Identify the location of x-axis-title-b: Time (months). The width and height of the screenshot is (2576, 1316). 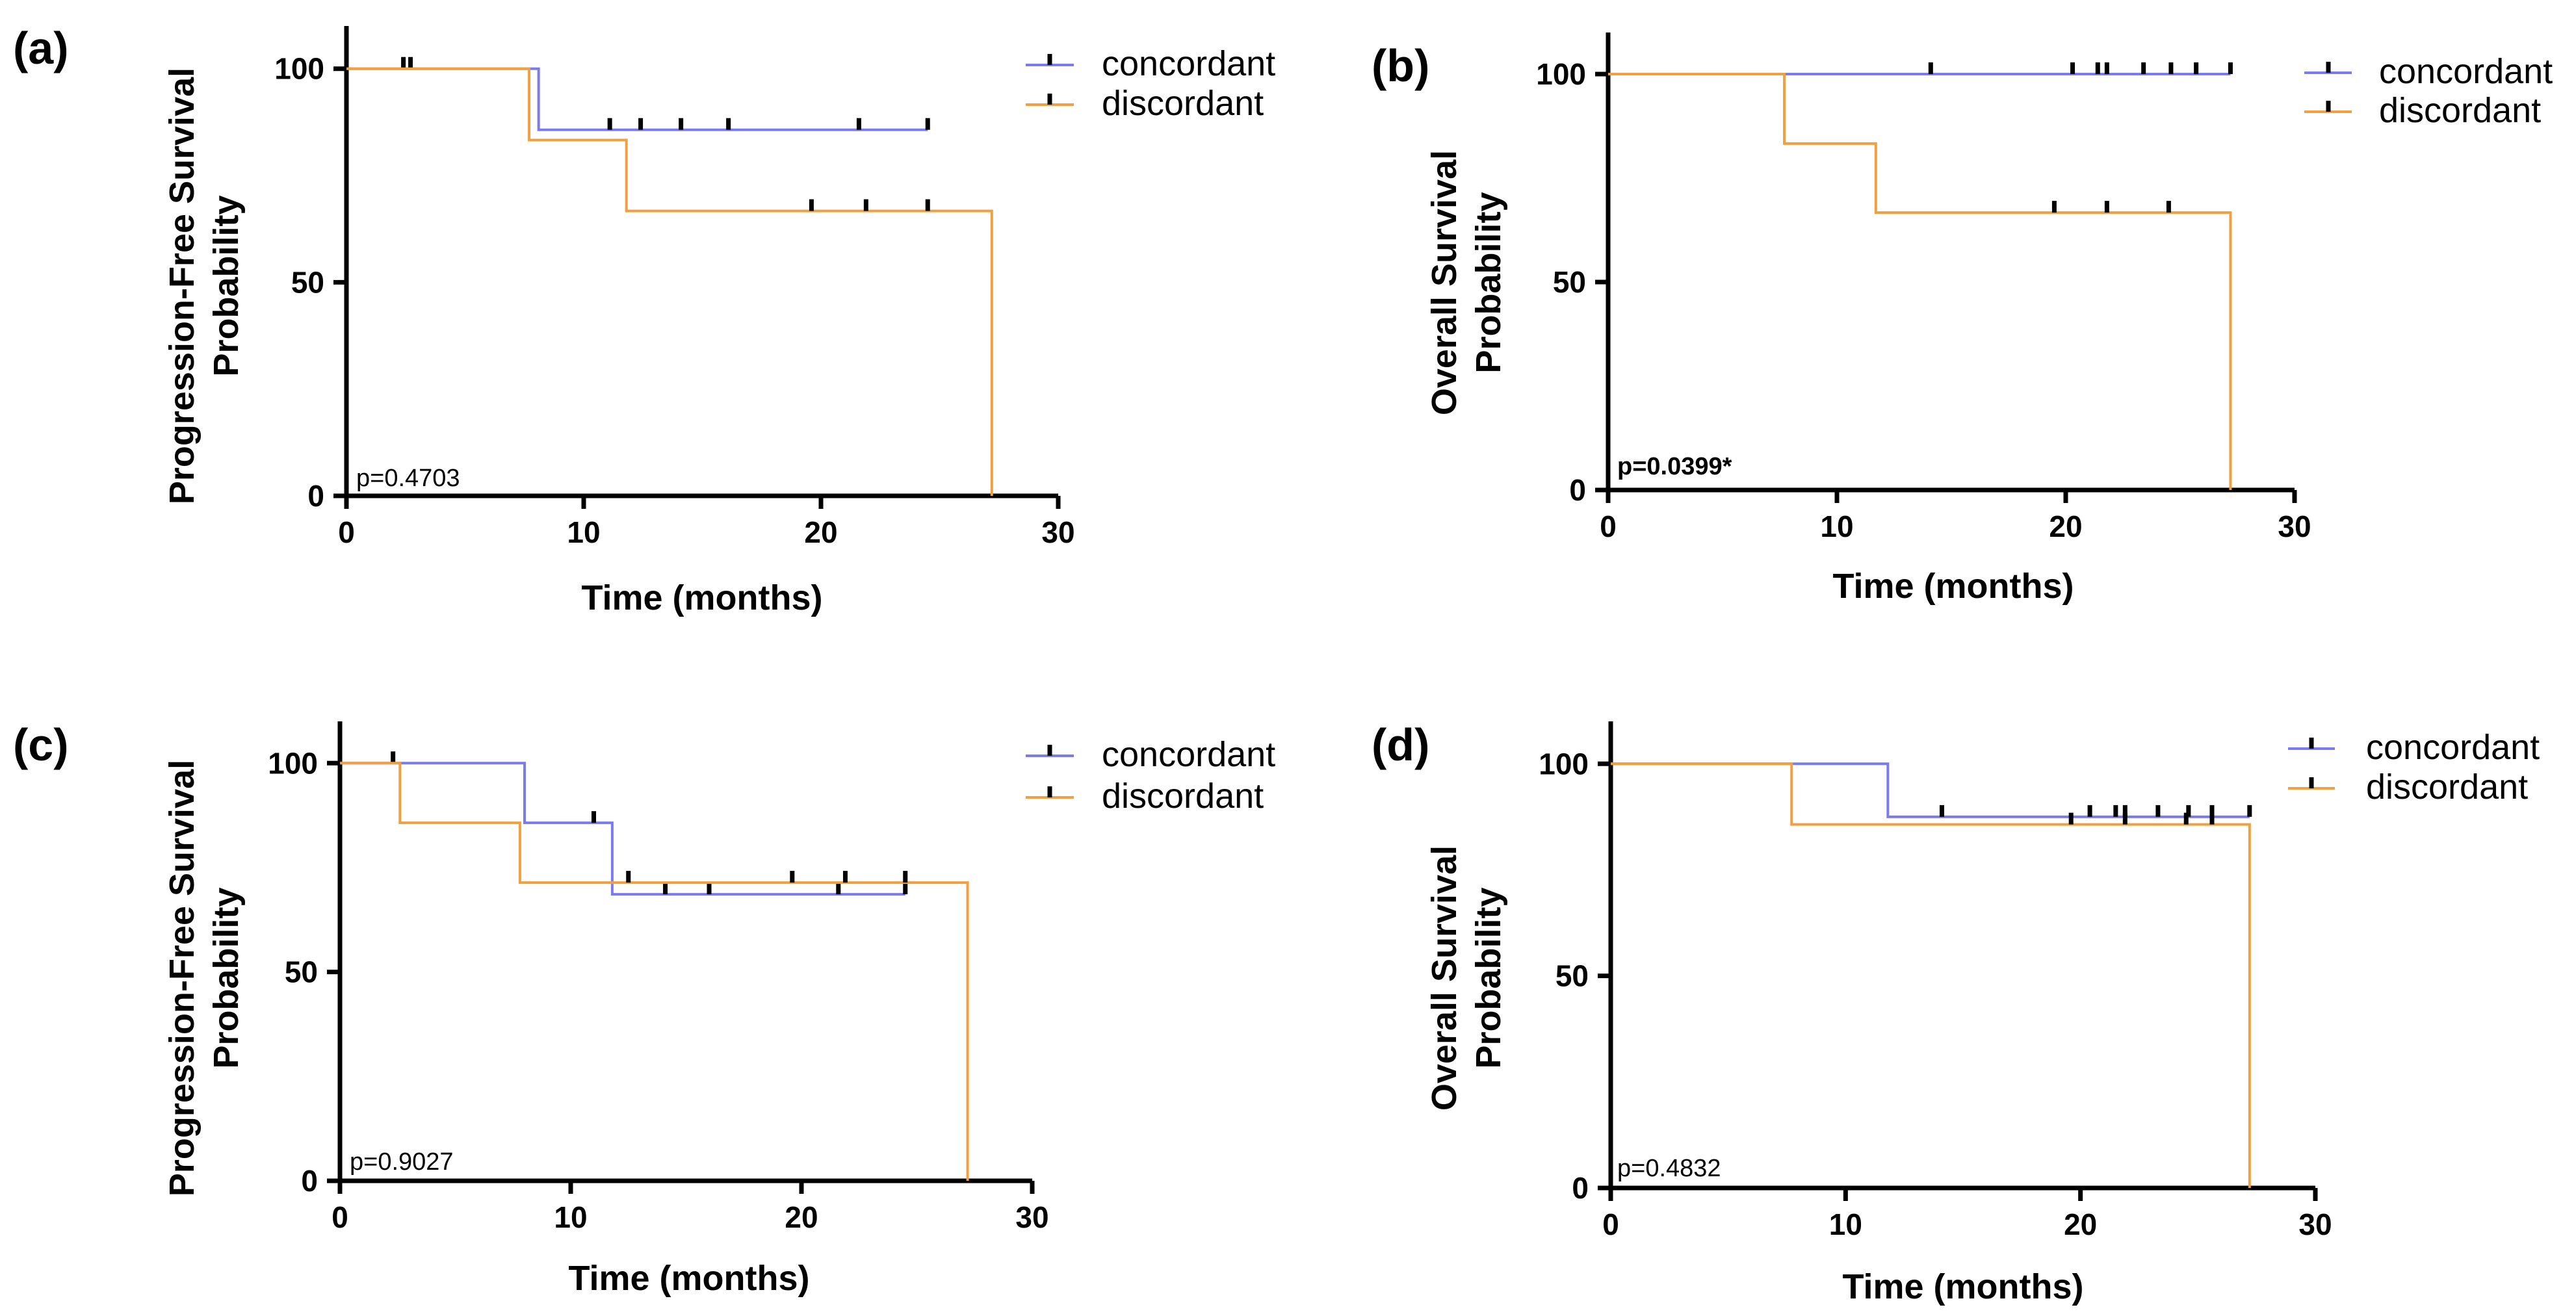
(1953, 586).